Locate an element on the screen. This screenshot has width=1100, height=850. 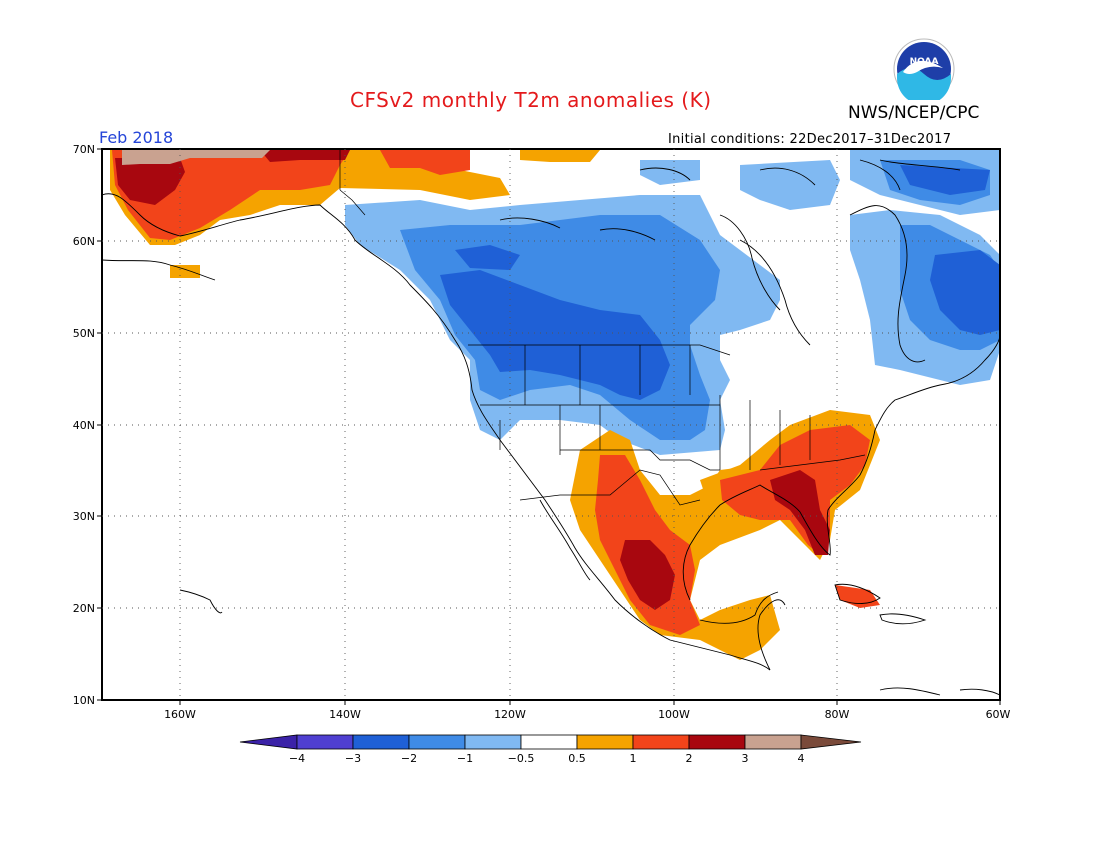
mexico-warm-darkred is located at coordinates (647, 575).